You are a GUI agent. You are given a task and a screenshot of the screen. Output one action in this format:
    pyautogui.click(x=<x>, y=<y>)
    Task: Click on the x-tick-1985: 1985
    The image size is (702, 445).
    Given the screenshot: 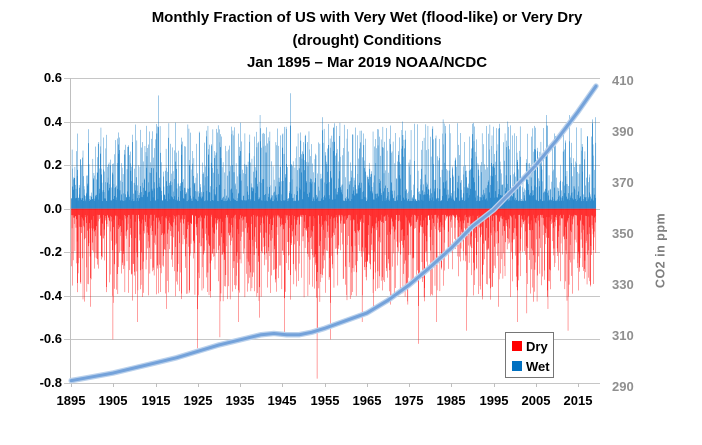 What is the action you would take?
    pyautogui.click(x=451, y=400)
    